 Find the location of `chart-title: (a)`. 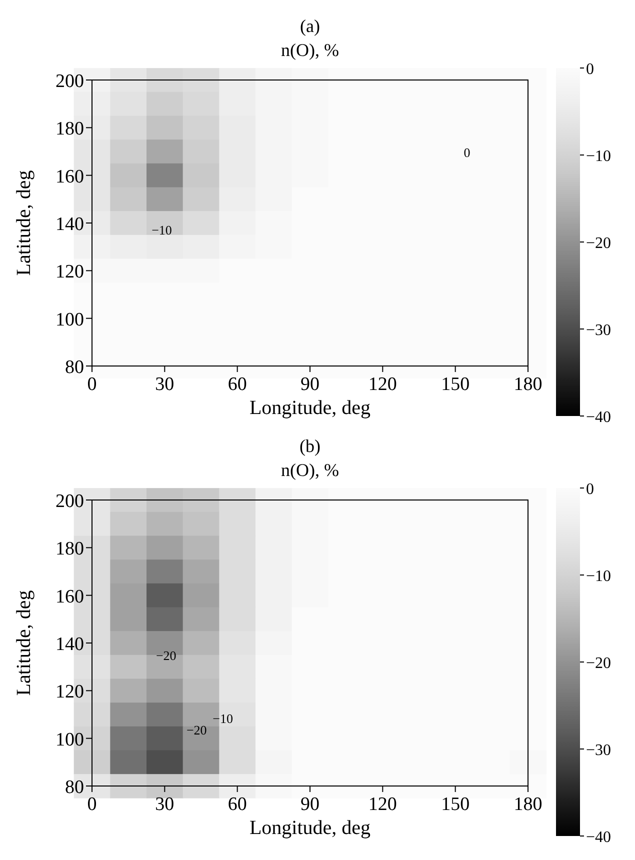

chart-title: (a) is located at coordinates (310, 26).